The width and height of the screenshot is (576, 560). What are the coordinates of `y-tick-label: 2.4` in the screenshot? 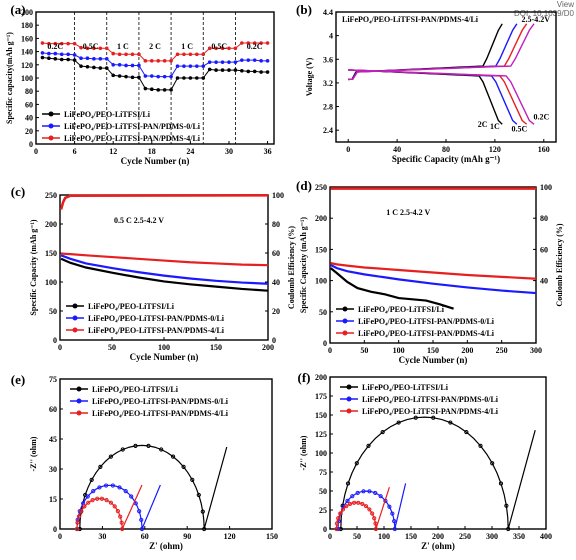 It's located at (328, 130).